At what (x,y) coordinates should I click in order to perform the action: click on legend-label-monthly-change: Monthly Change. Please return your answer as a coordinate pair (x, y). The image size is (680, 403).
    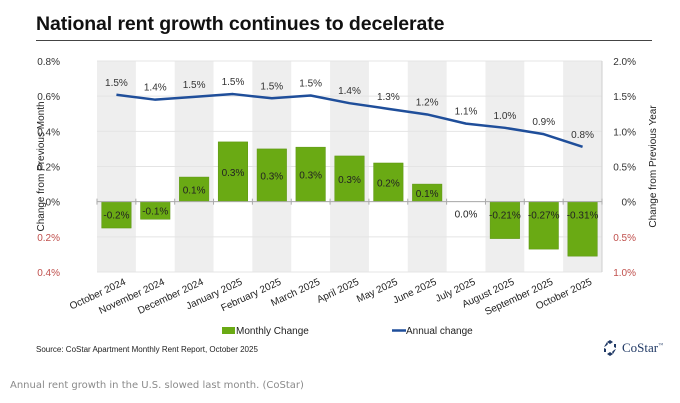
    Looking at the image, I should click on (272, 331).